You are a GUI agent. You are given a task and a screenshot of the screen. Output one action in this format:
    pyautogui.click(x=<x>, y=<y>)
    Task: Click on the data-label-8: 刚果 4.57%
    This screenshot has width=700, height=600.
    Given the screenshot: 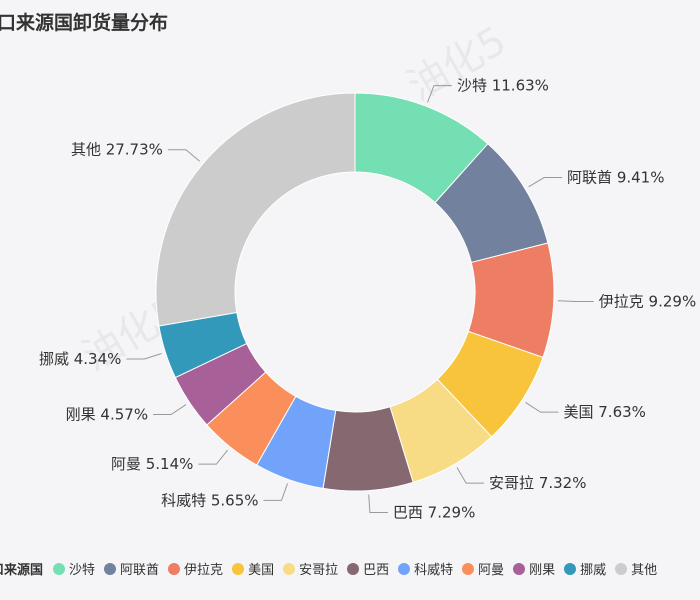 What is the action you would take?
    pyautogui.click(x=107, y=415)
    